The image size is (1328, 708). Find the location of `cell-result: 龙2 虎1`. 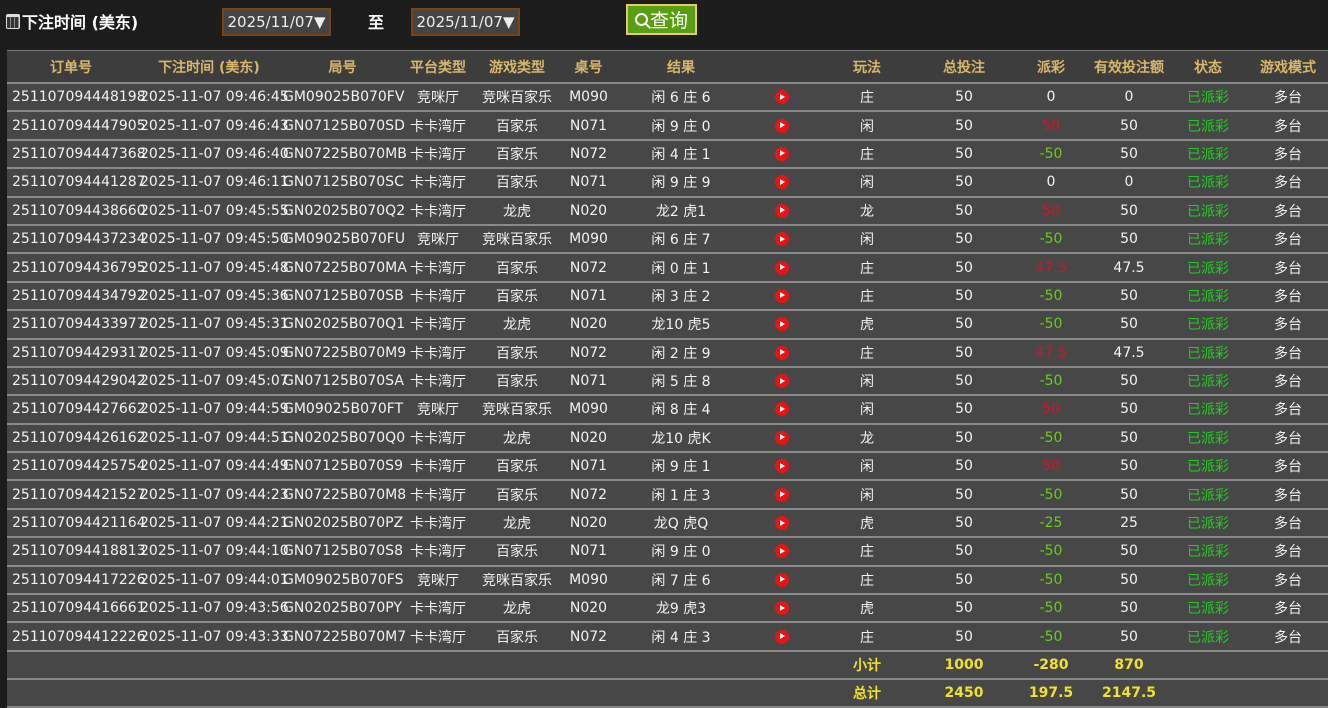

cell-result: 龙2 虎1 is located at coordinates (681, 211).